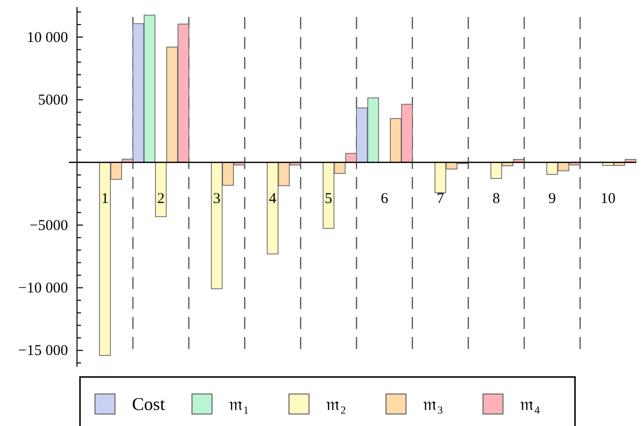 The image size is (643, 426). What do you see at coordinates (105, 199) in the screenshot?
I see `x-tick-label: 1` at bounding box center [105, 199].